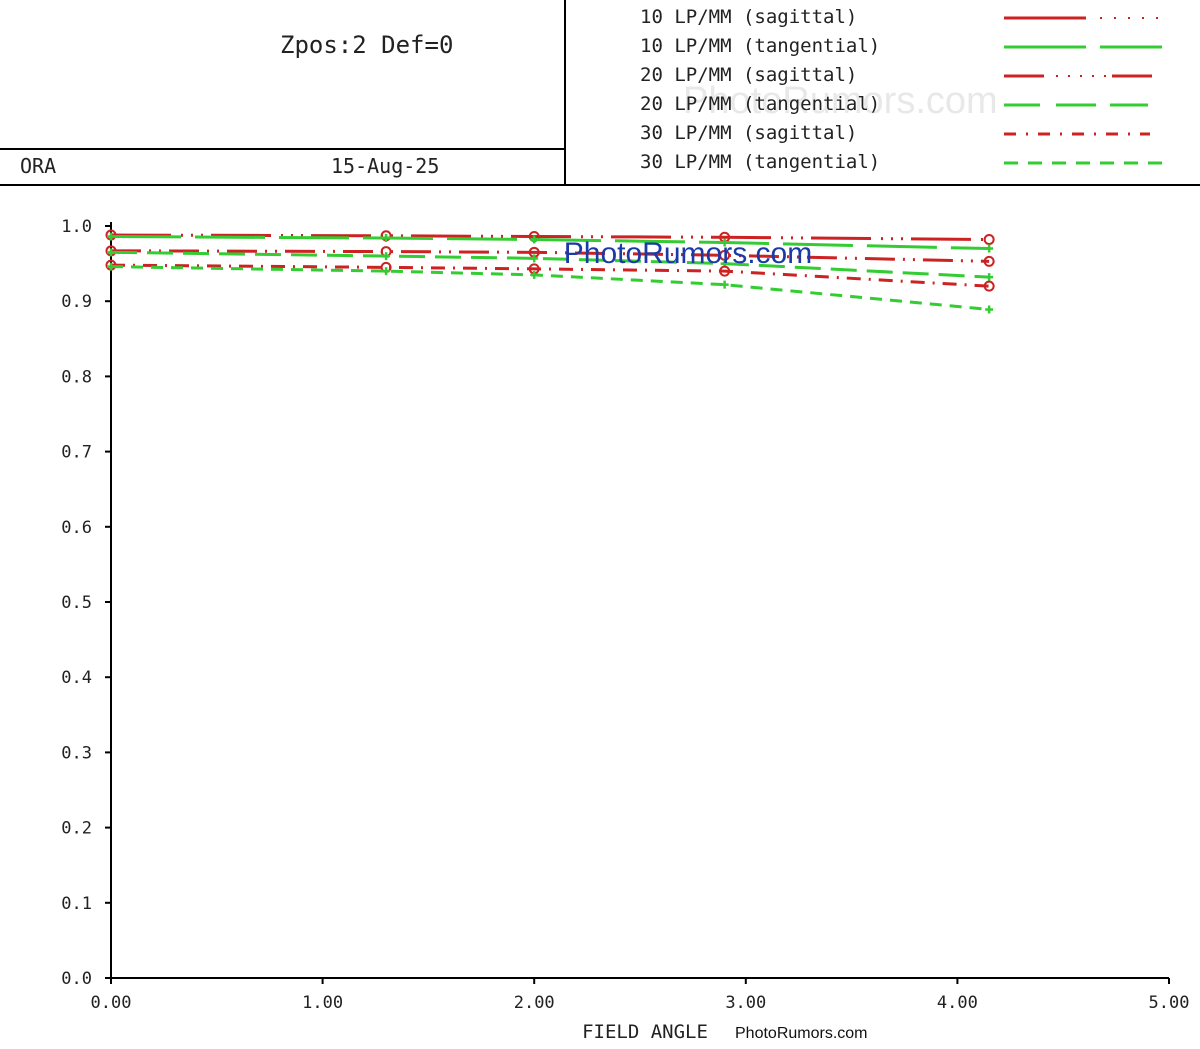 Image resolution: width=1200 pixels, height=1049 pixels. Describe the element at coordinates (76, 979) in the screenshot. I see `y-tick-label: 0.0` at that location.